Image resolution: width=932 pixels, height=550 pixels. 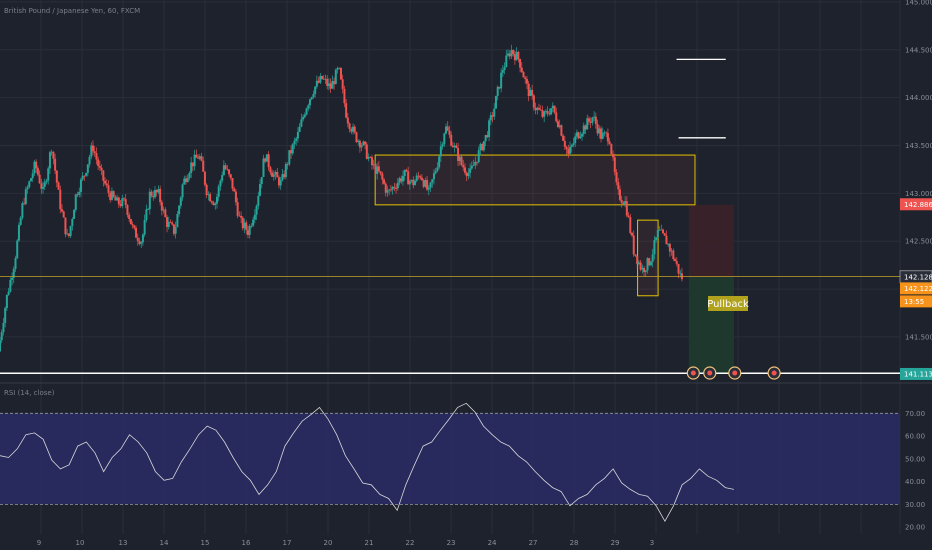 I want to click on zones, so click(x=535, y=225).